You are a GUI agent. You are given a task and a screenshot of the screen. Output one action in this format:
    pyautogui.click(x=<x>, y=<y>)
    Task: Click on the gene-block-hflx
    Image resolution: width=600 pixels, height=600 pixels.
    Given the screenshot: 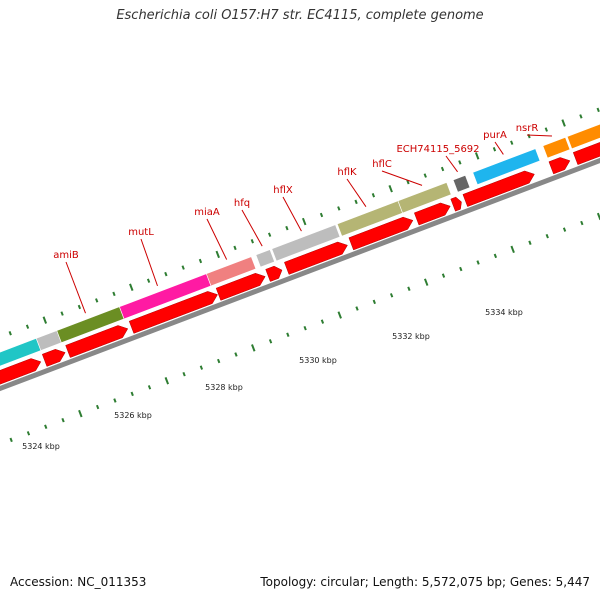 What is the action you would take?
    pyautogui.click(x=306, y=243)
    